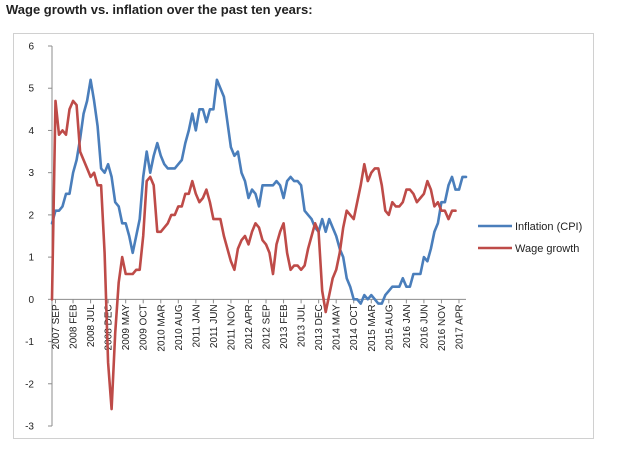 The height and width of the screenshot is (453, 620). Describe the element at coordinates (267, 326) in the screenshot. I see `x-tick-label: 2012 SEP` at that location.